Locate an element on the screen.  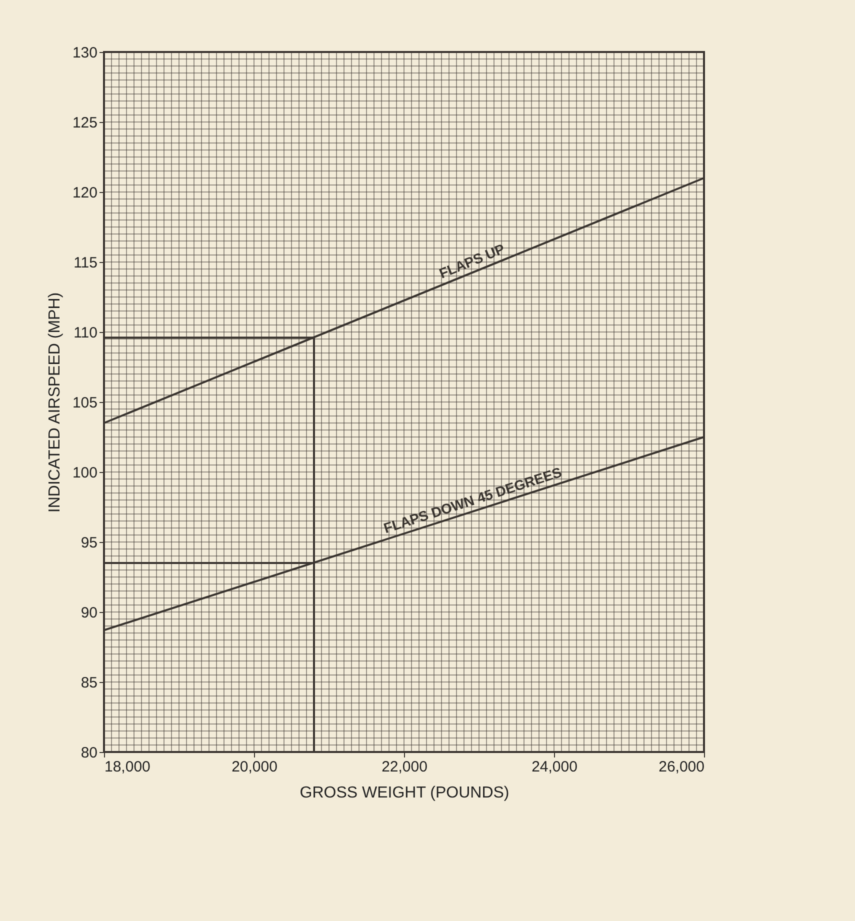
y-tick-label: 80 is located at coordinates (89, 753).